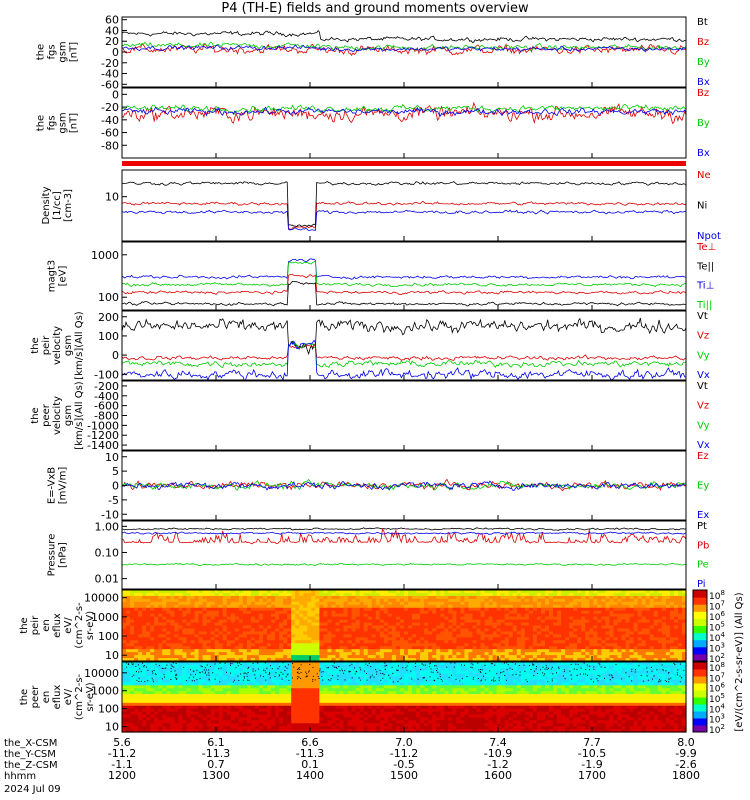 The height and width of the screenshot is (800, 750). I want to click on y-tick-label: 10, so click(112, 655).